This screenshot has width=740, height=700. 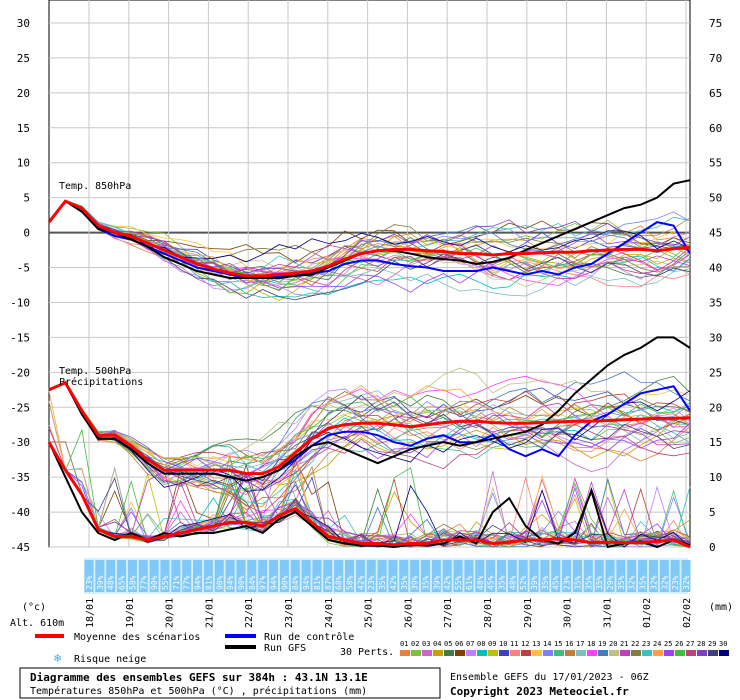 What do you see at coordinates (437, 644) in the screenshot?
I see `pert-number: 04` at bounding box center [437, 644].